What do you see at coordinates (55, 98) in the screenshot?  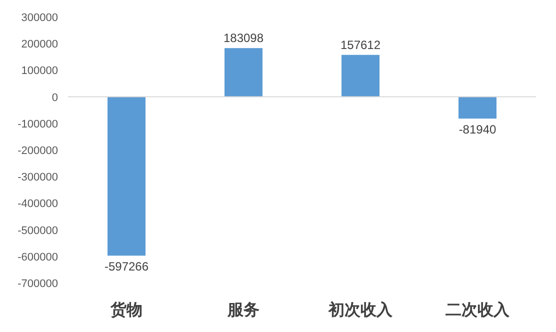 I see `y-tick-label: 0` at bounding box center [55, 98].